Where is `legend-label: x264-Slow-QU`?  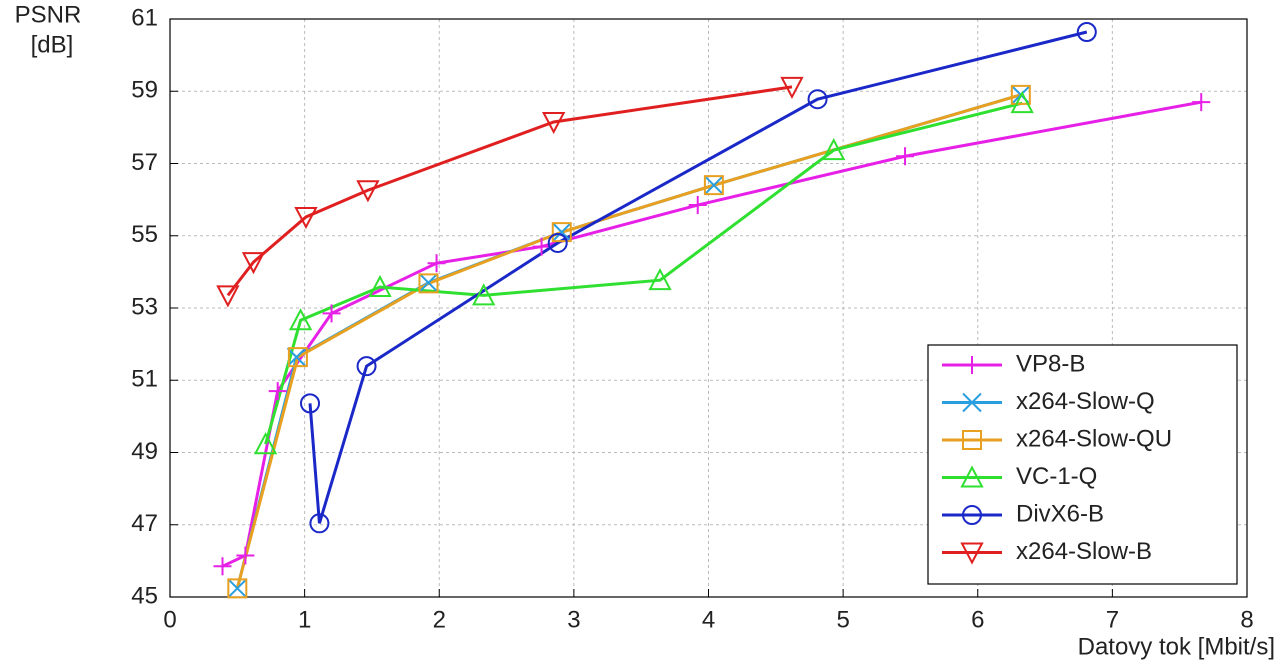
legend-label: x264-Slow-QU is located at coordinates (1094, 438).